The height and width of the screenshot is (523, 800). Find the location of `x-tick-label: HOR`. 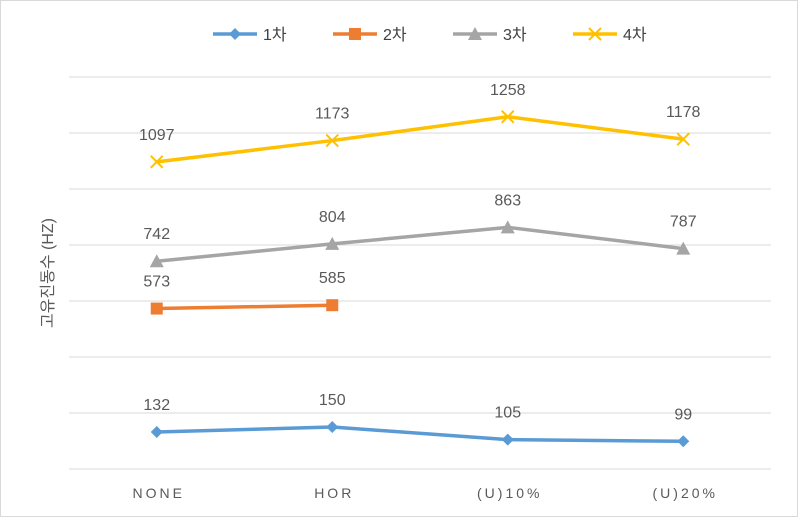

x-tick-label: HOR is located at coordinates (334, 493).